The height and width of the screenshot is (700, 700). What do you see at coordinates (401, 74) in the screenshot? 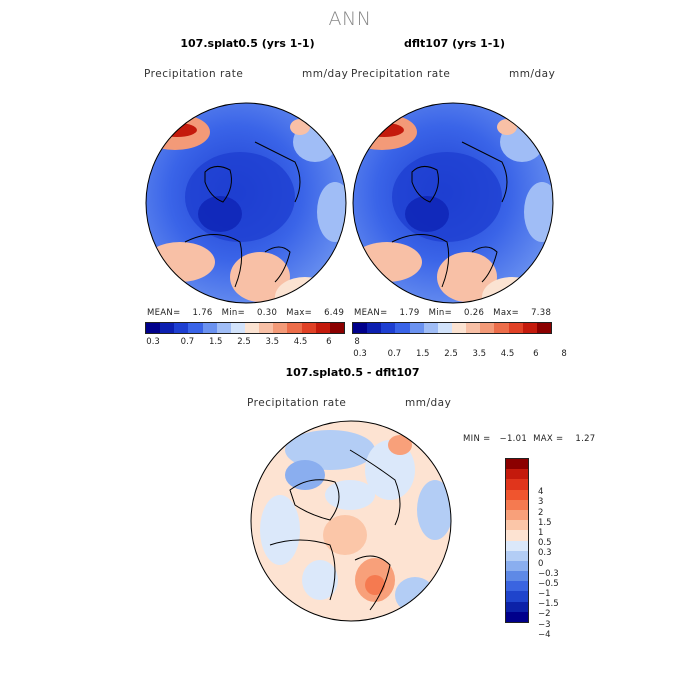
I see `panel-2-field-label: Precipitation rate` at bounding box center [401, 74].